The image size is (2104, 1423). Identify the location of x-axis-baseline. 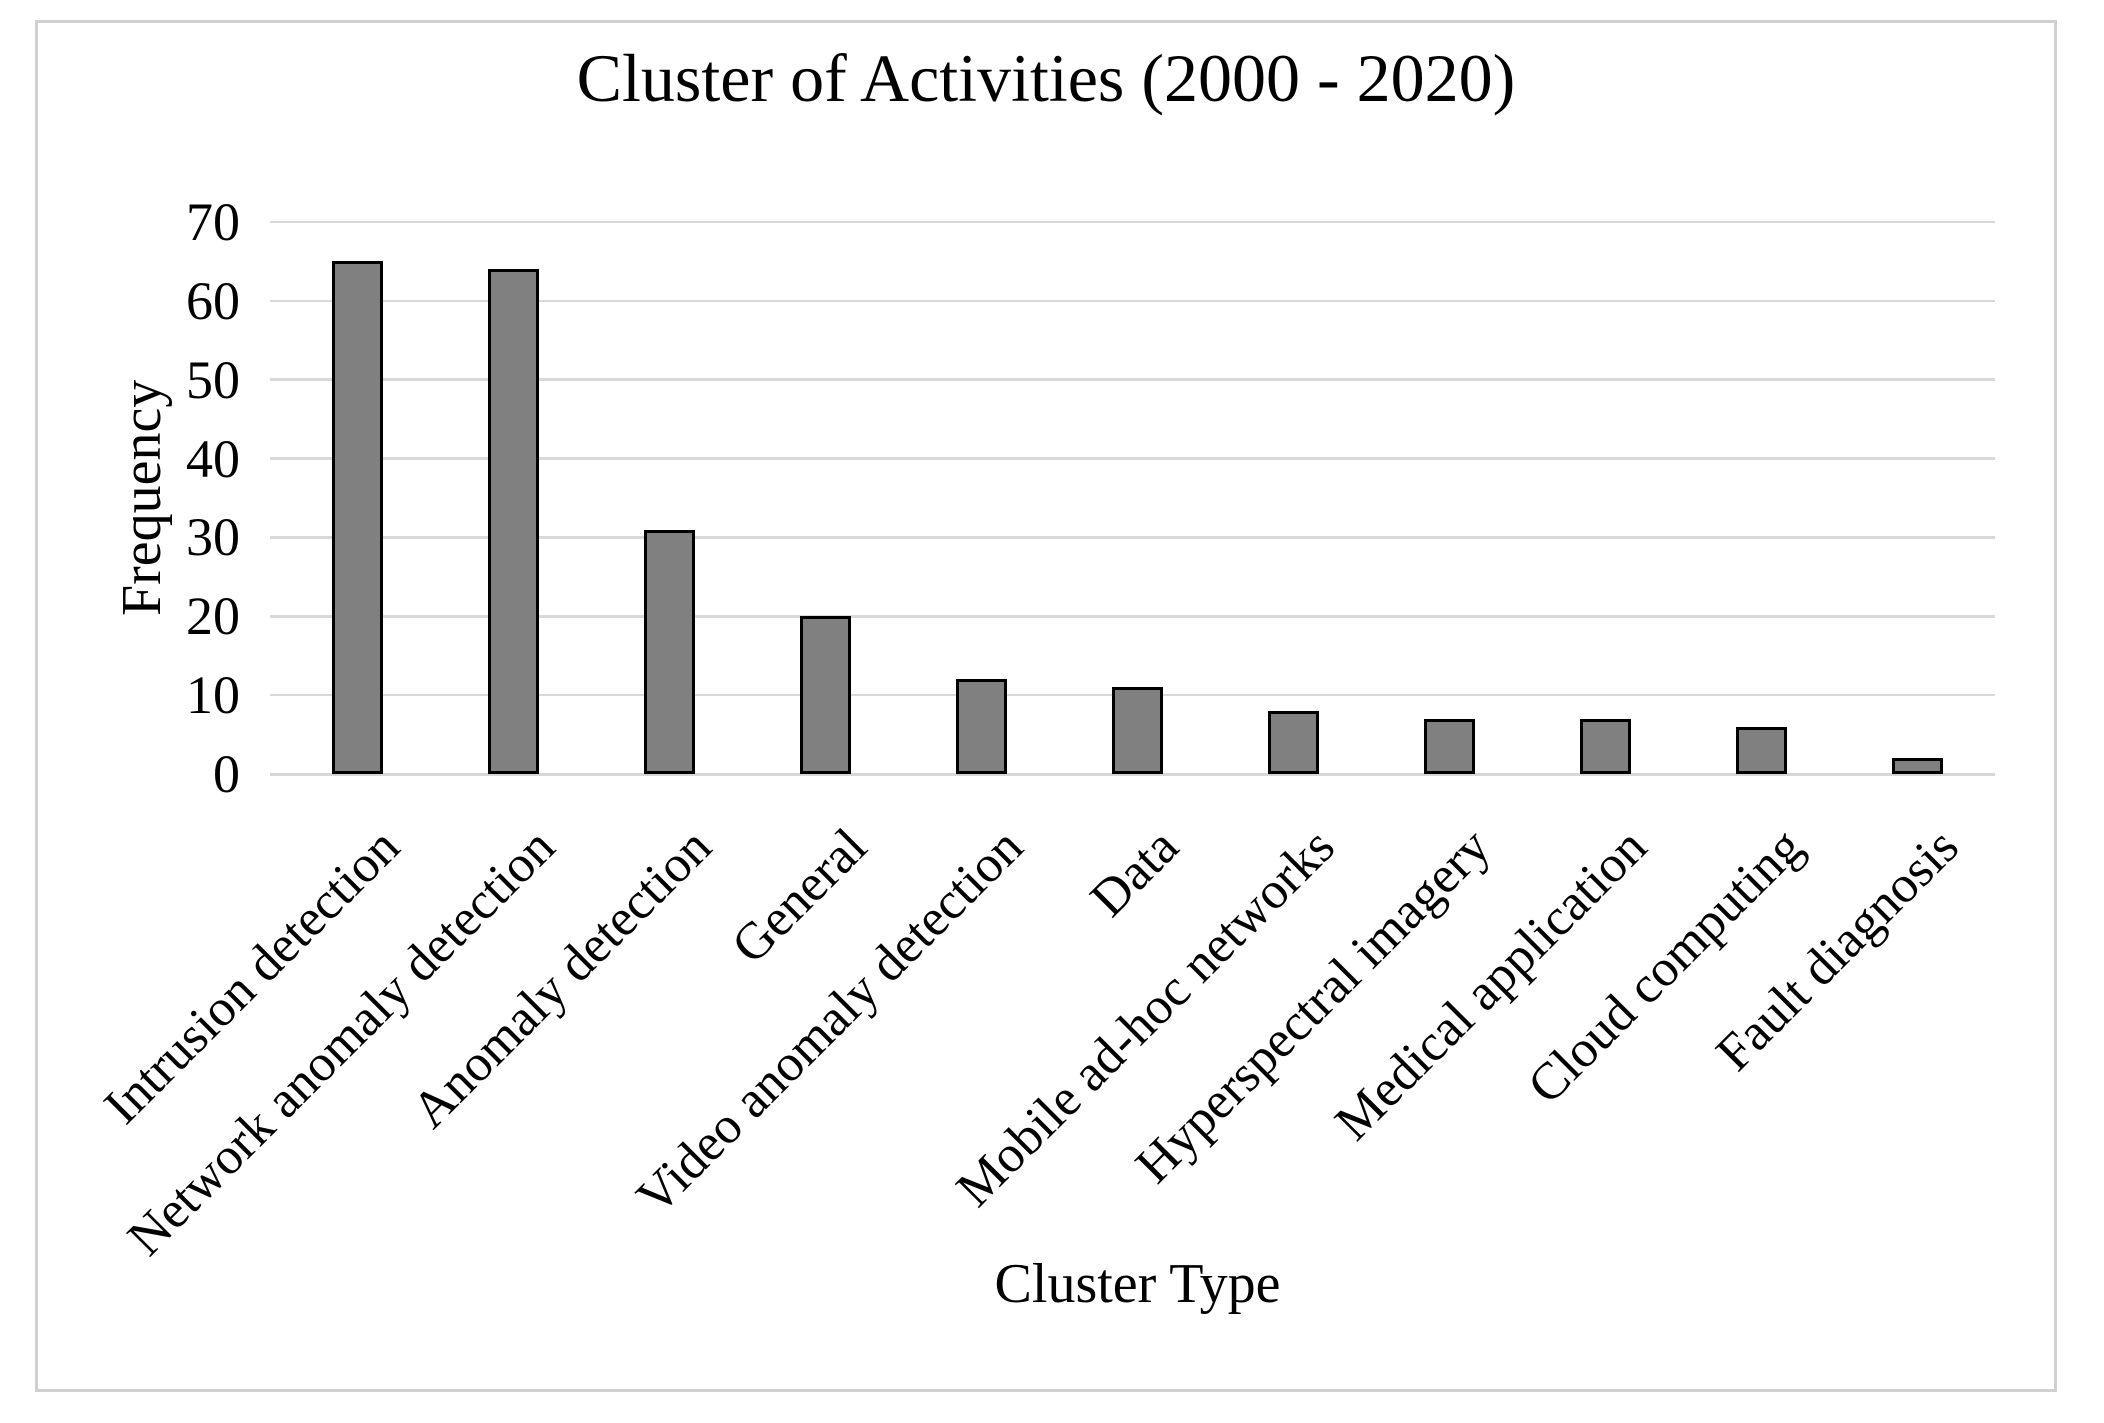
(1132, 774).